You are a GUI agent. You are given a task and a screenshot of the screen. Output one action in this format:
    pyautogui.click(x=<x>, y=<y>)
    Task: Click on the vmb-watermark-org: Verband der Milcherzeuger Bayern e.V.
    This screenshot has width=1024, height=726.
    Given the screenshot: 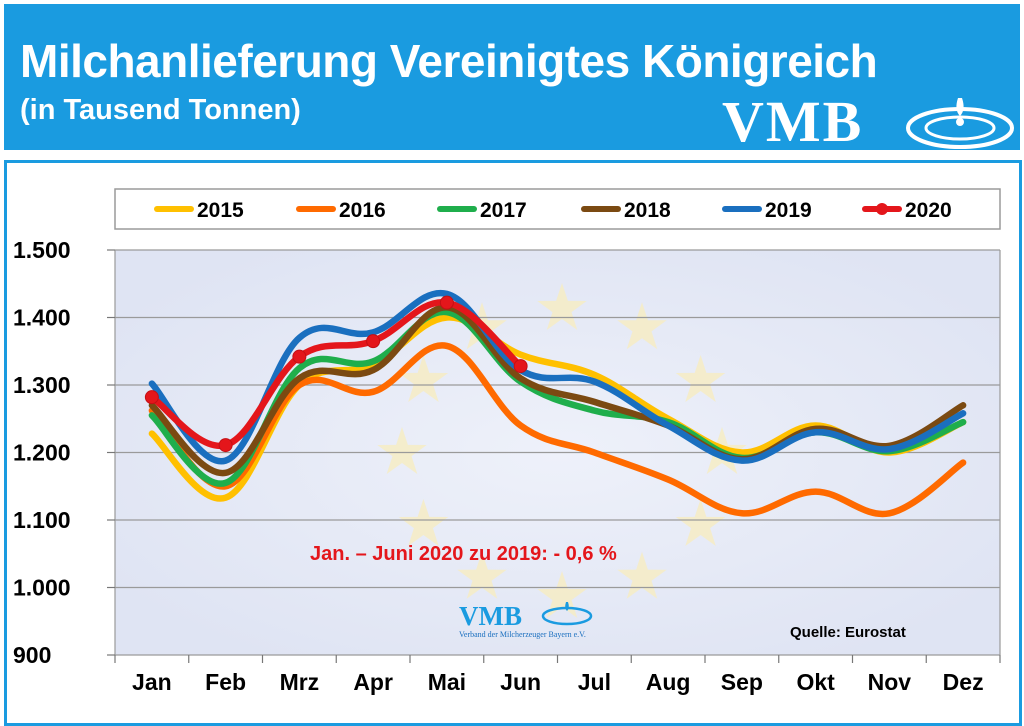 What is the action you would take?
    pyautogui.click(x=522, y=634)
    